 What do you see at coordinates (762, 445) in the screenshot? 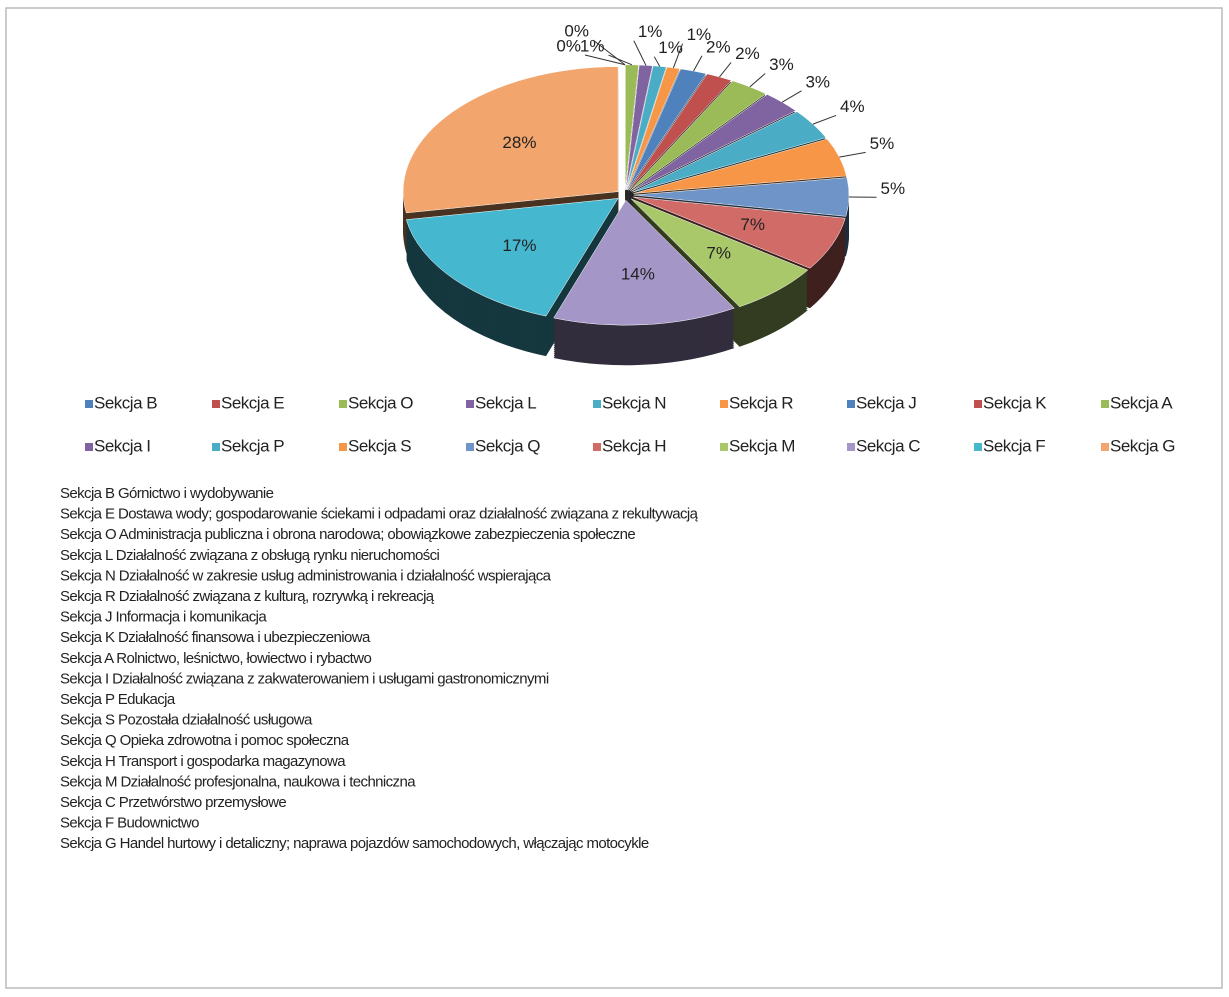
I see `legend-label: Sekcja M` at bounding box center [762, 445].